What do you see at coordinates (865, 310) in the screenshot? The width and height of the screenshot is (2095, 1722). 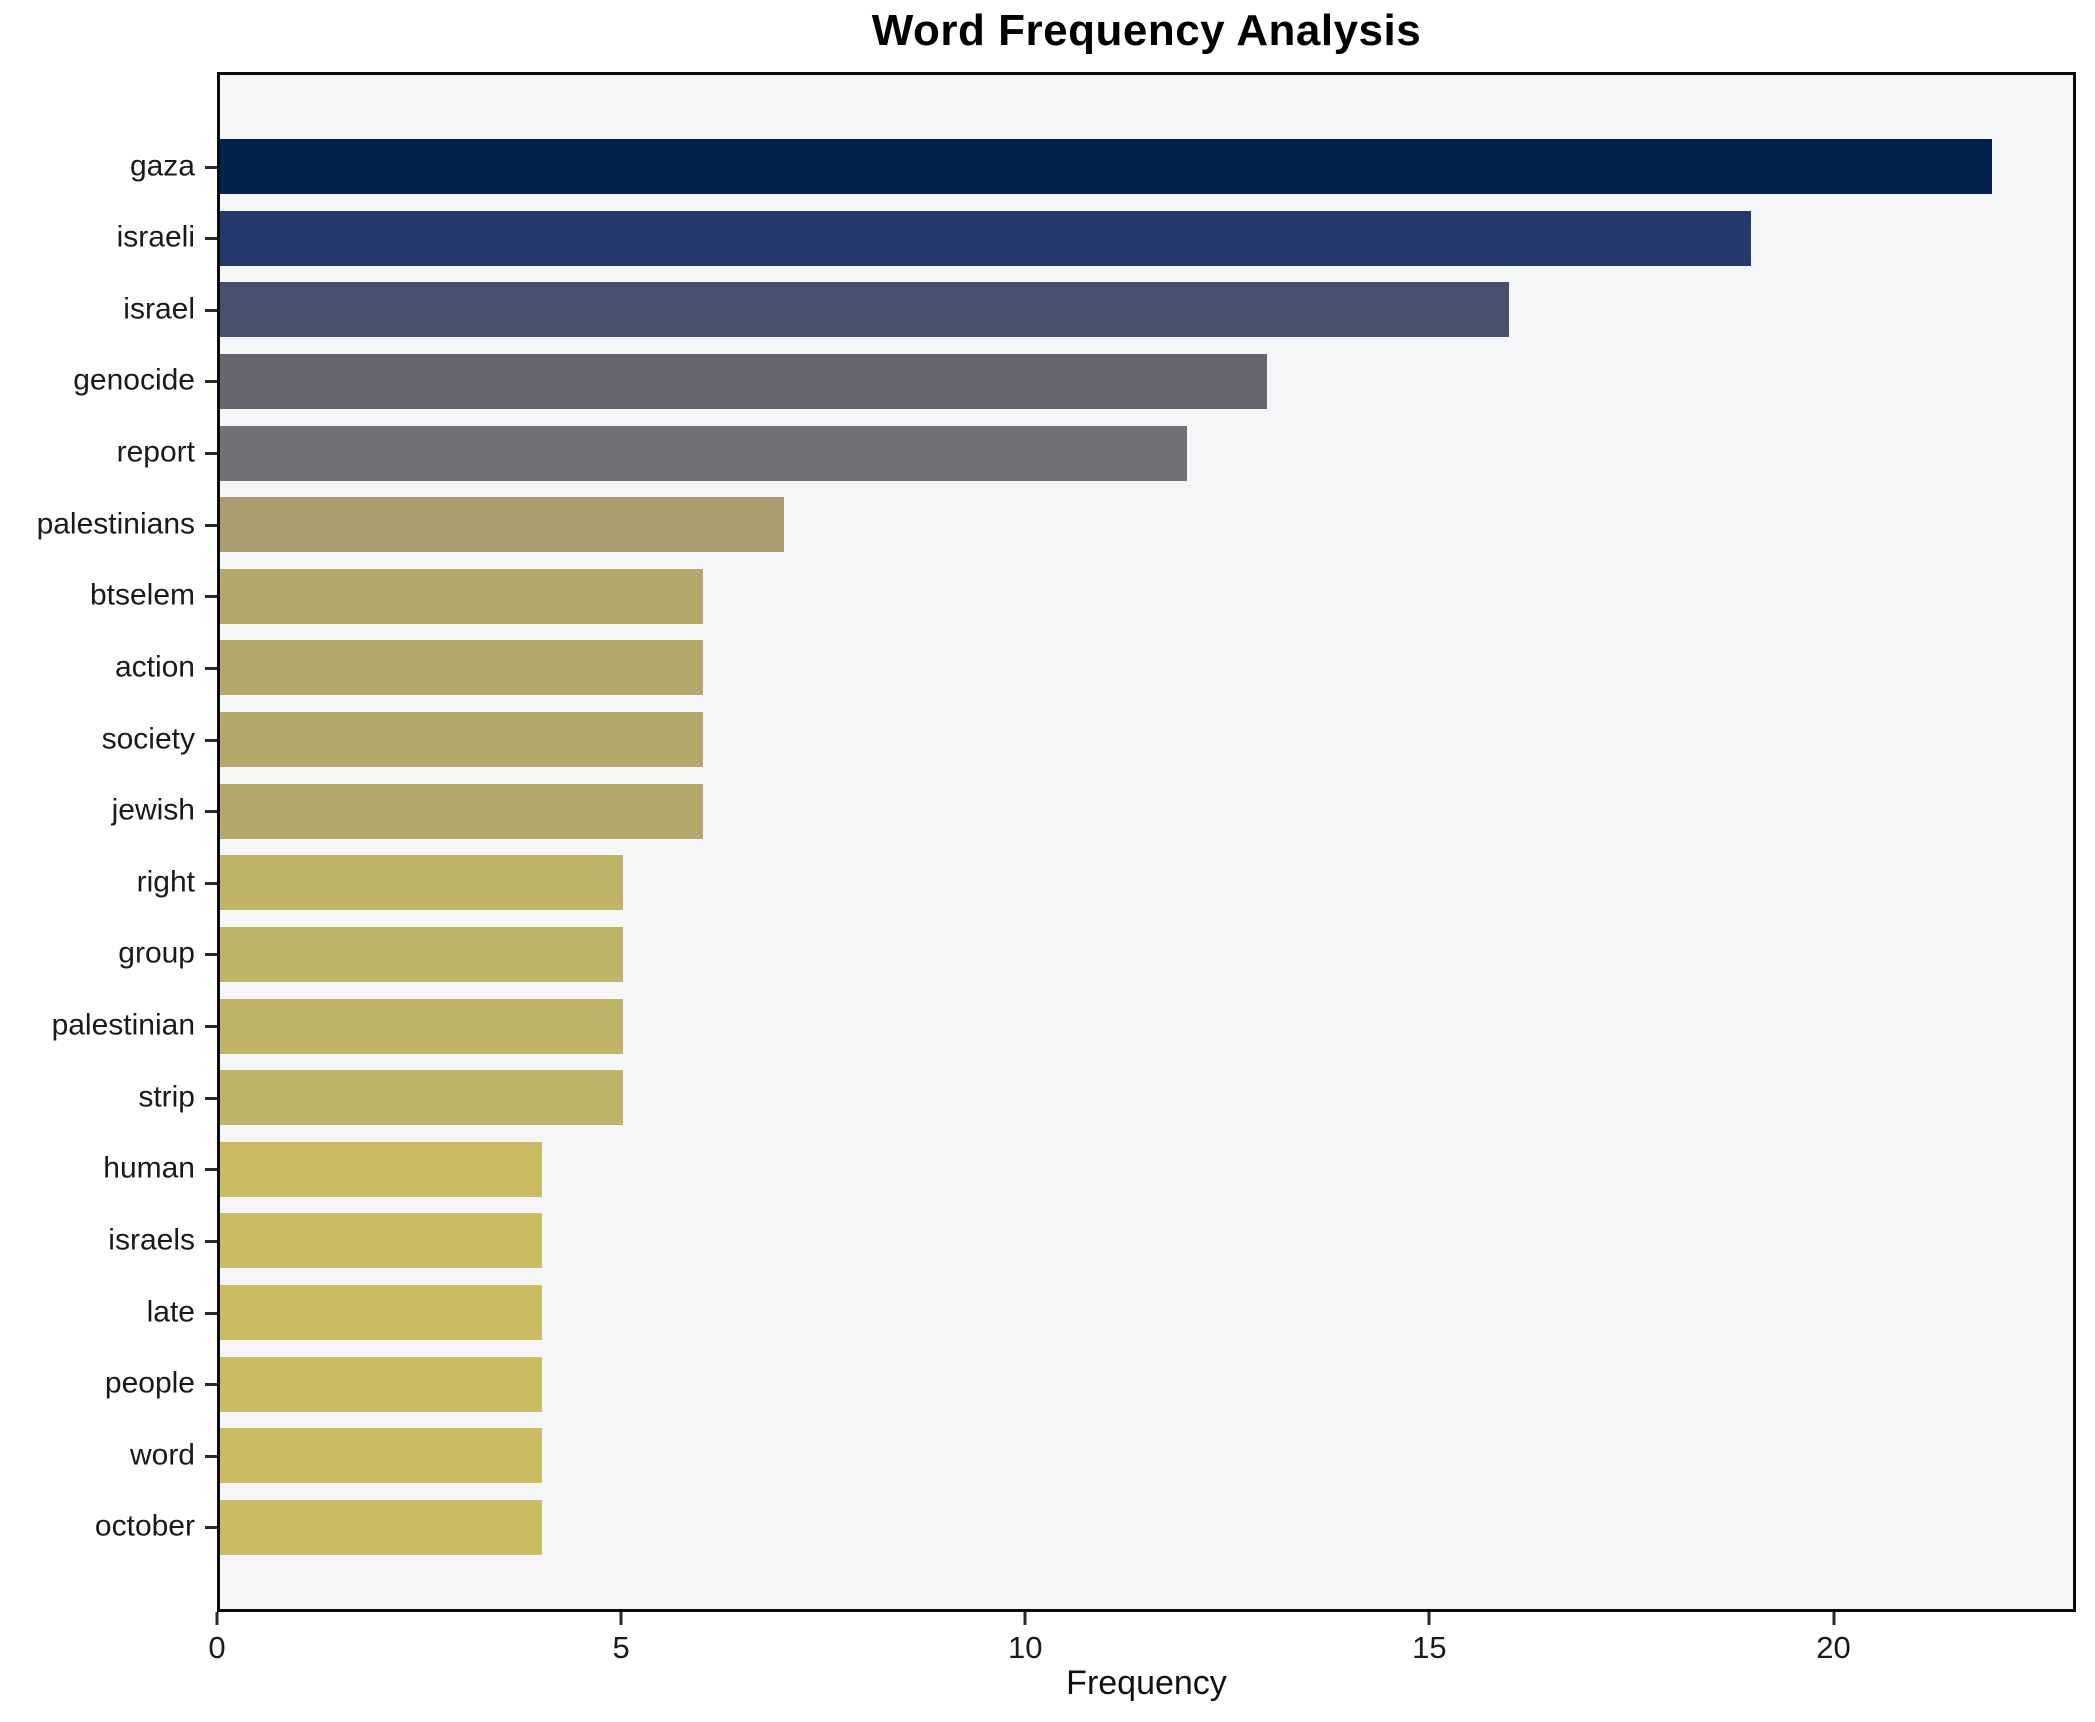 I see `bar-israel` at bounding box center [865, 310].